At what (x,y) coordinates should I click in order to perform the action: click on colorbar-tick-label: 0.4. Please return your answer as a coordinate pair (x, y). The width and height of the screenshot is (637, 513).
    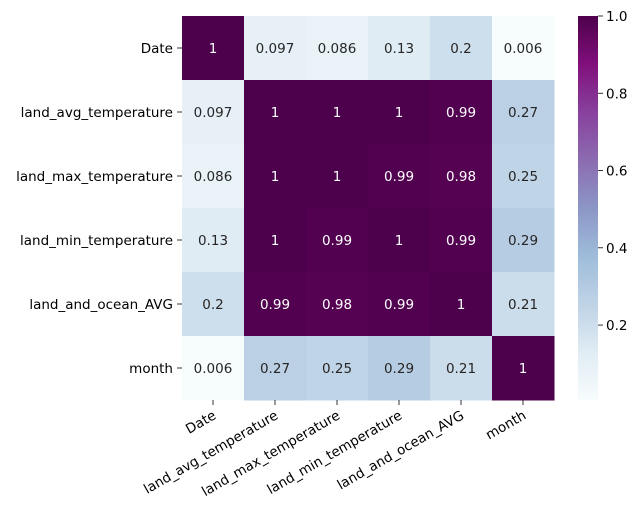
    Looking at the image, I should click on (616, 249).